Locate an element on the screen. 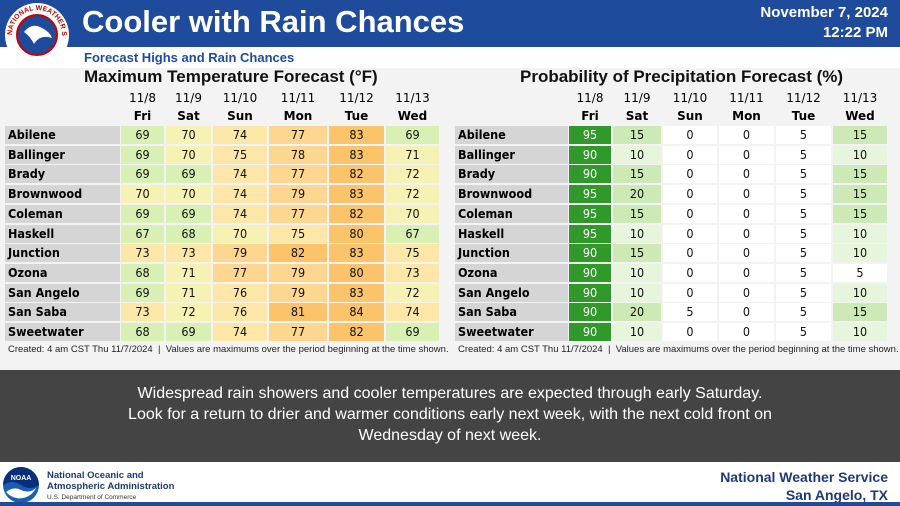 The width and height of the screenshot is (900, 506). agency-line: National Oceanic and is located at coordinates (95, 475).